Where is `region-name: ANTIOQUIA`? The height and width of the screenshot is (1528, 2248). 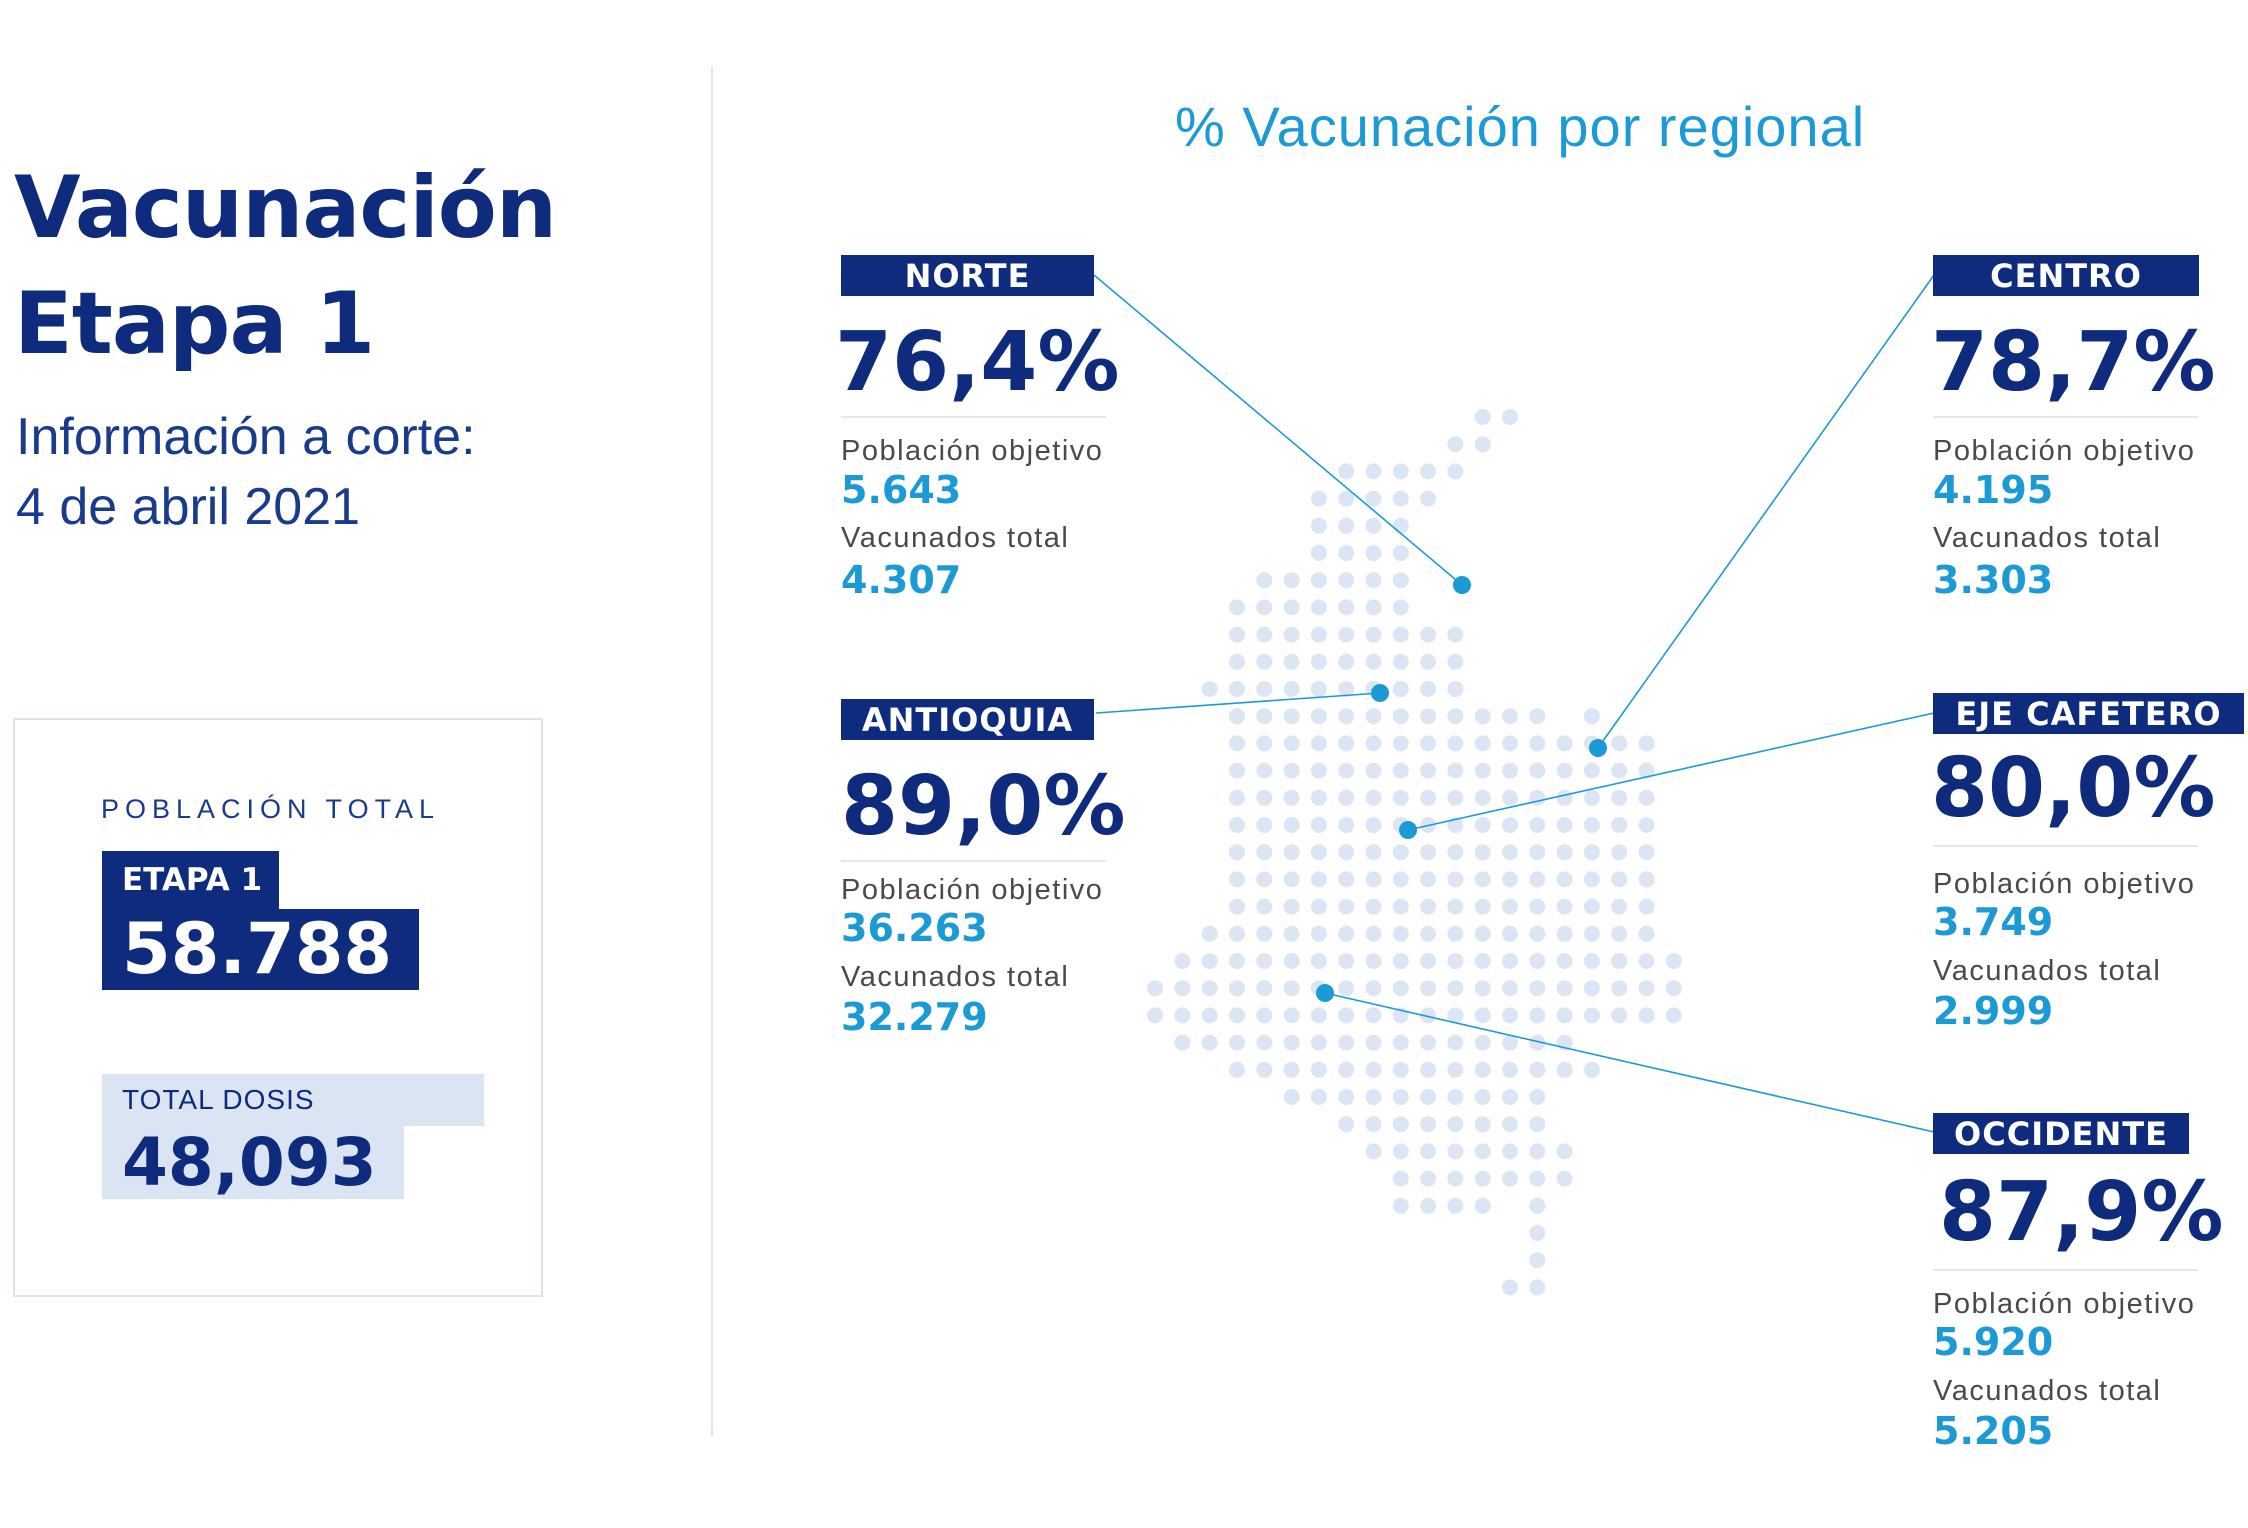 region-name: ANTIOQUIA is located at coordinates (967, 719).